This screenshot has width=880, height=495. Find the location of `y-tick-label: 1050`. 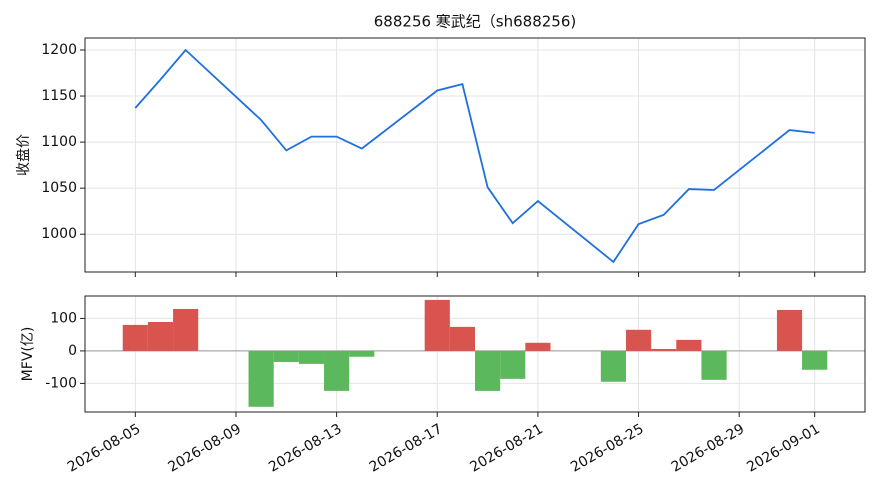

y-tick-label: 1050 is located at coordinates (59, 188).